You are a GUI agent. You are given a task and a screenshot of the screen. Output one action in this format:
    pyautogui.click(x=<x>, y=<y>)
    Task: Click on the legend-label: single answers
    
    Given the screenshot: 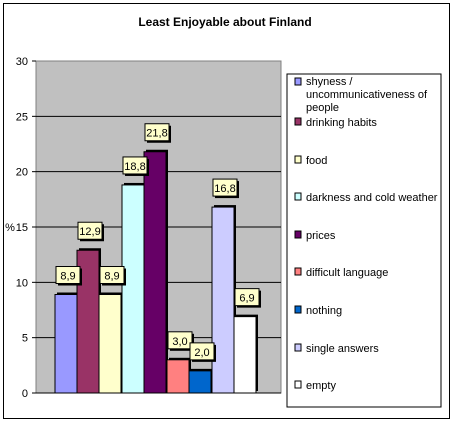 What is the action you would take?
    pyautogui.click(x=342, y=349)
    